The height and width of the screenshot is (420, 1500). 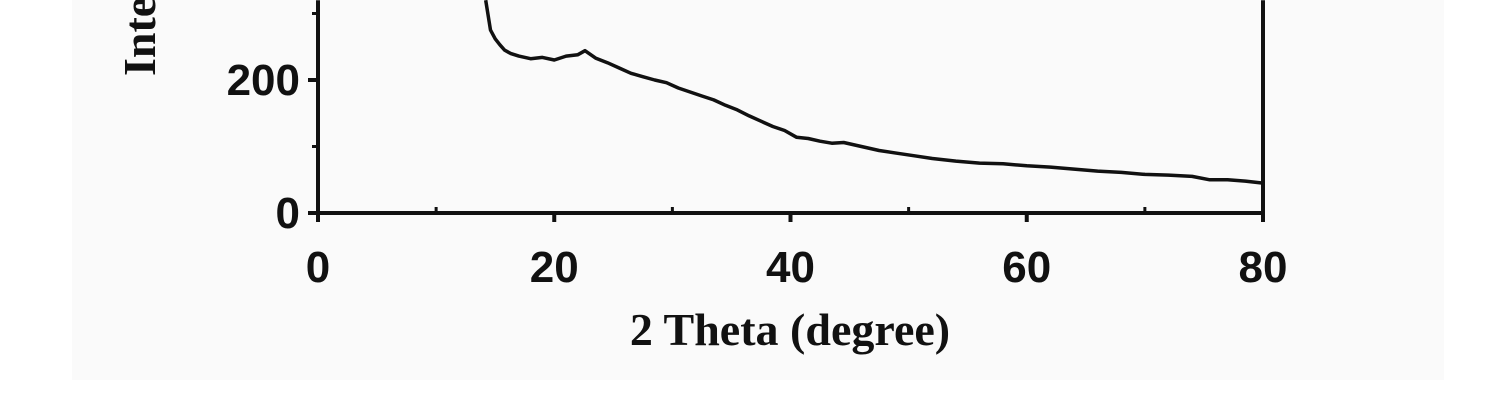 What do you see at coordinates (263, 80) in the screenshot?
I see `y-tick-label: 200` at bounding box center [263, 80].